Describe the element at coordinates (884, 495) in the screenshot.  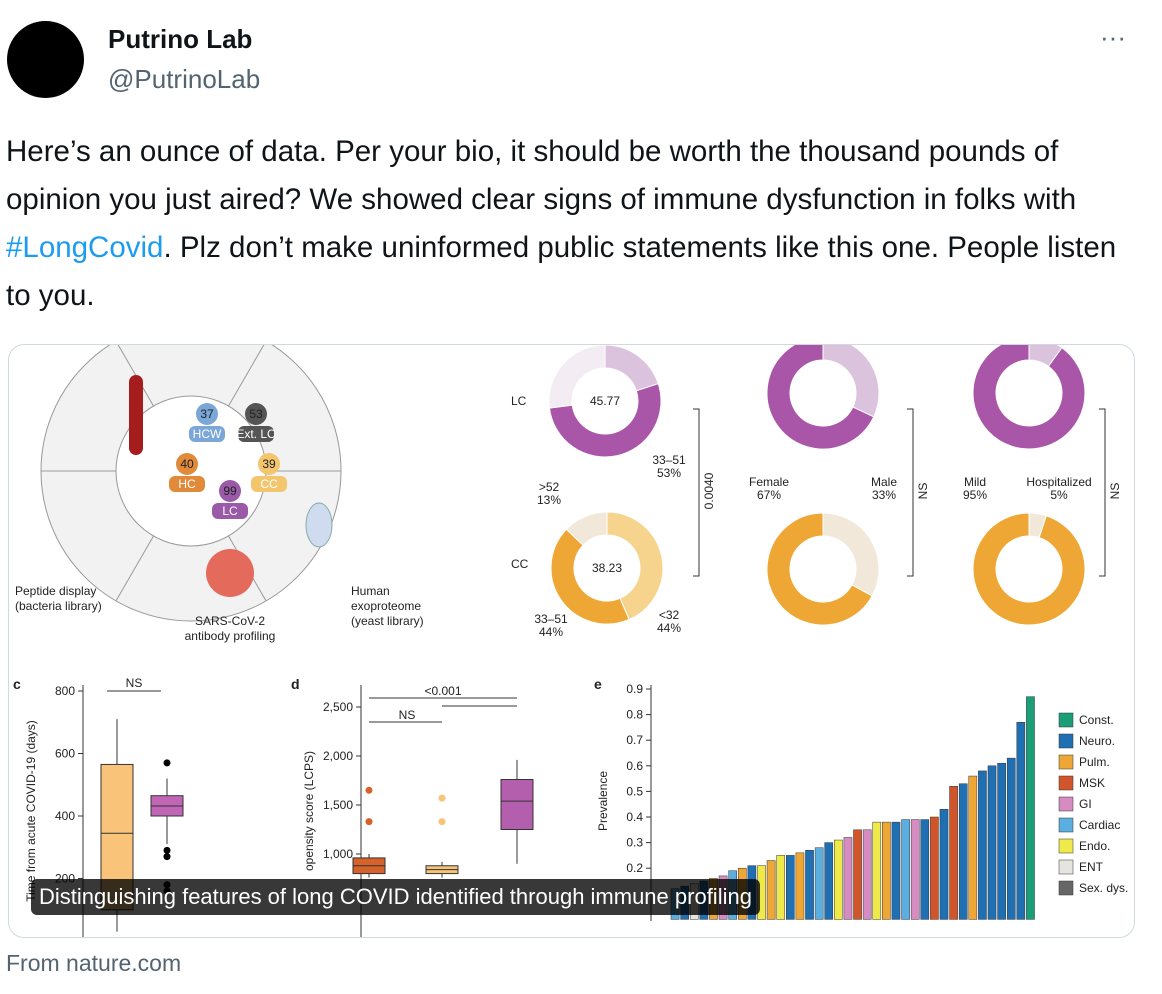
I see `donut-label: 33%` at that location.